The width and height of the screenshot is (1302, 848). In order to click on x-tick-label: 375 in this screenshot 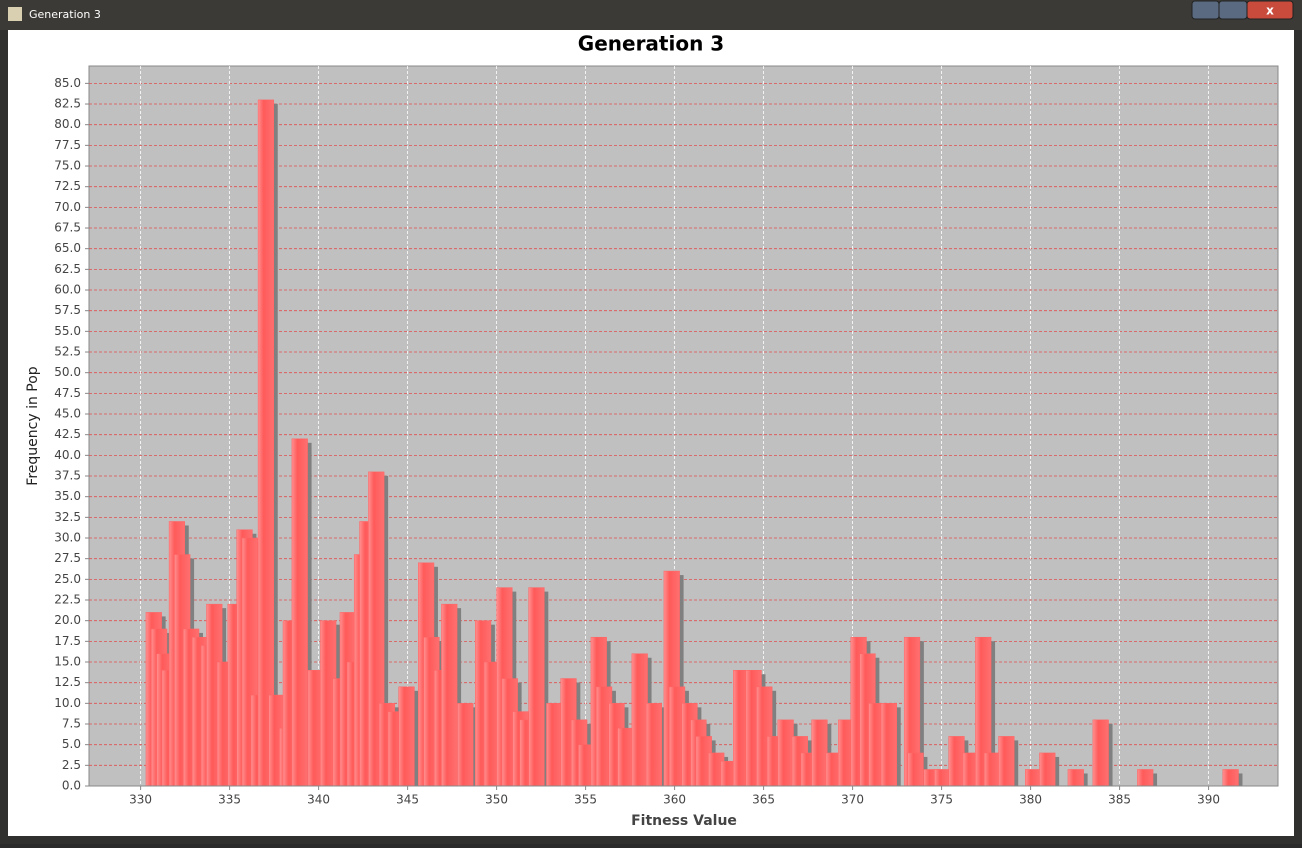, I will do `click(941, 800)`.